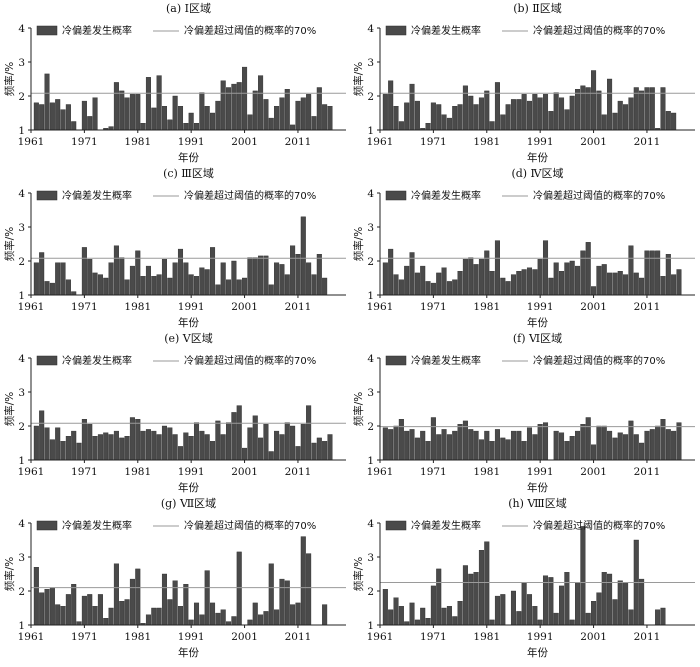 The image size is (700, 667). I want to click on legend-swatch-bar, so click(47, 195).